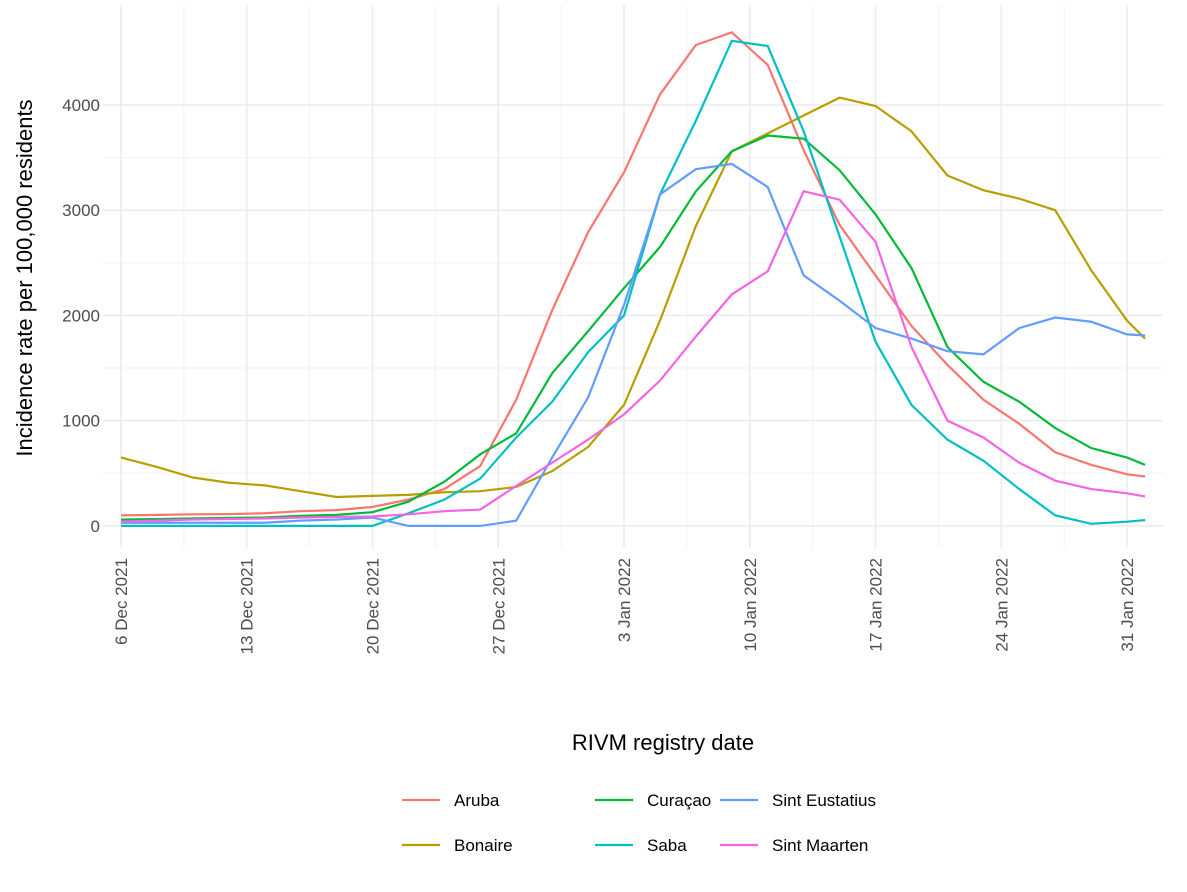  What do you see at coordinates (824, 800) in the screenshot?
I see `legend-label: Sint Eustatius` at bounding box center [824, 800].